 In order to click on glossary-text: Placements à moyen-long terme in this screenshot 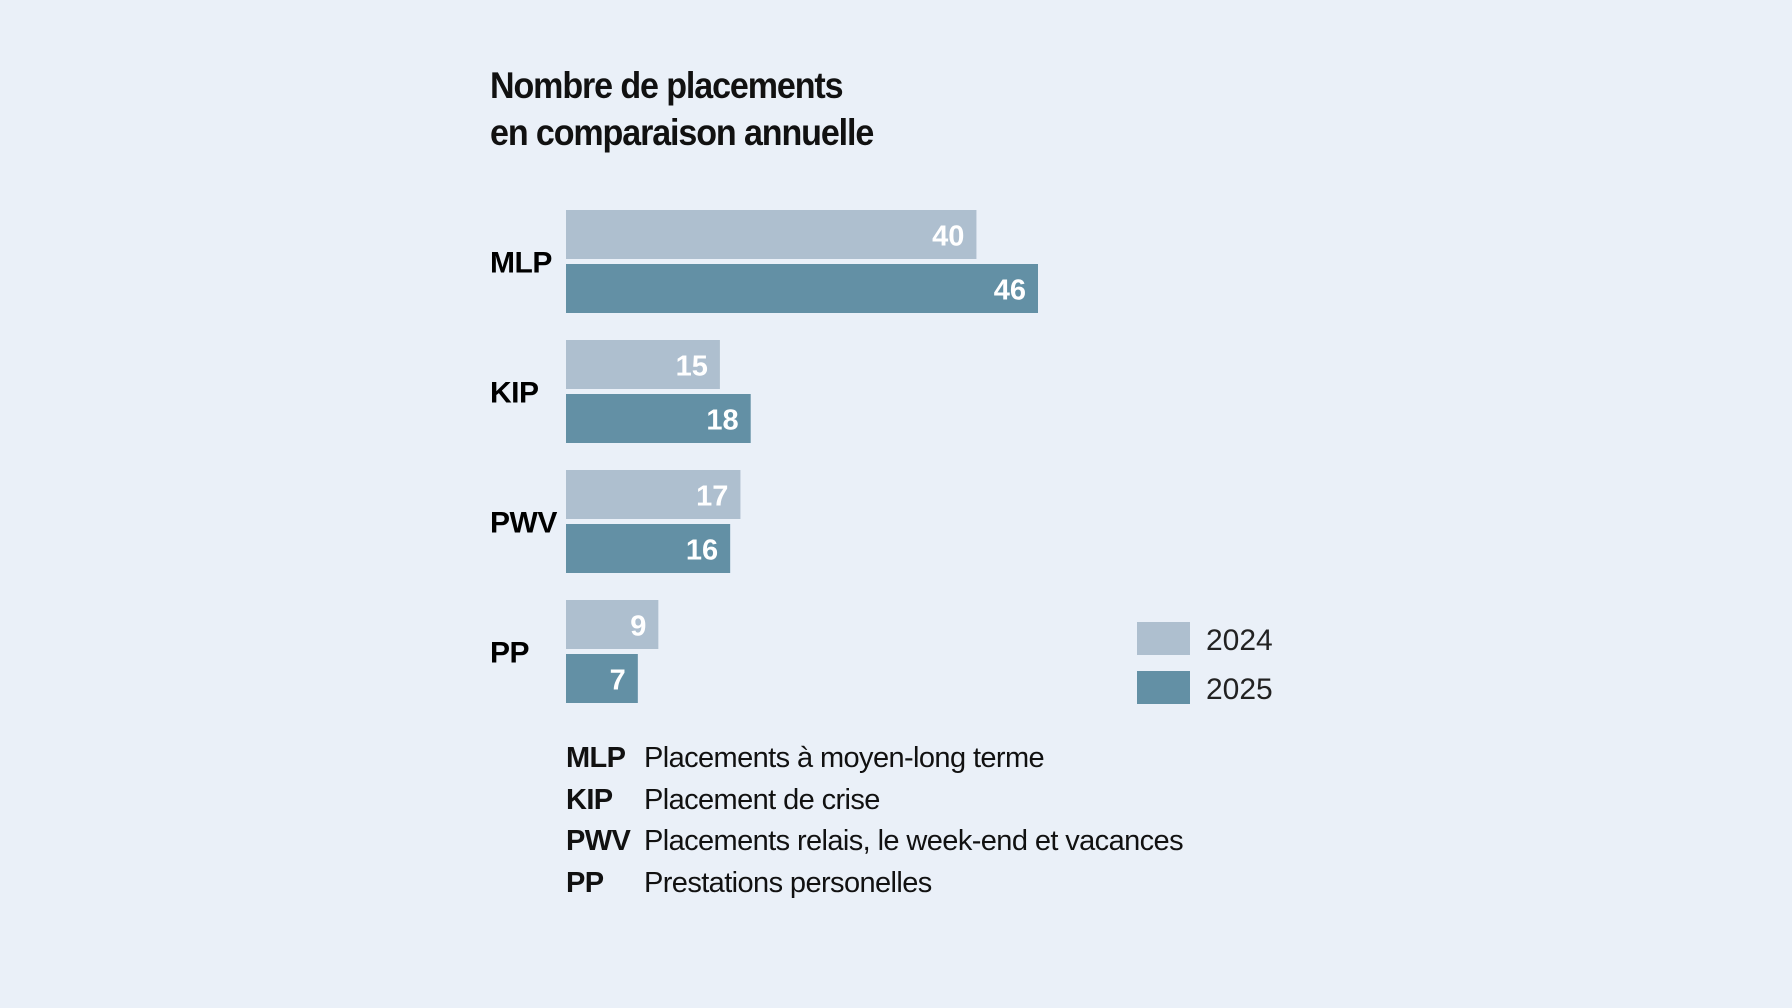, I will do `click(844, 758)`.